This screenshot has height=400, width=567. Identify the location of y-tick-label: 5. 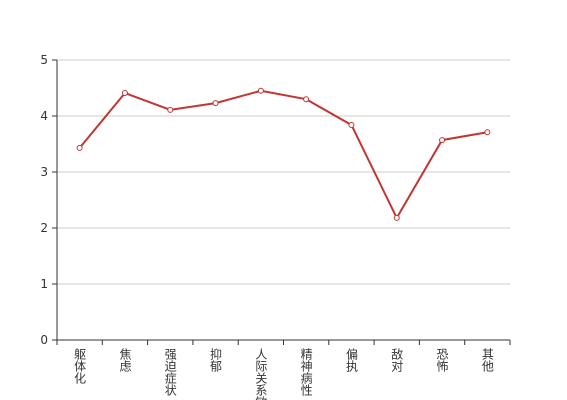
(44, 60).